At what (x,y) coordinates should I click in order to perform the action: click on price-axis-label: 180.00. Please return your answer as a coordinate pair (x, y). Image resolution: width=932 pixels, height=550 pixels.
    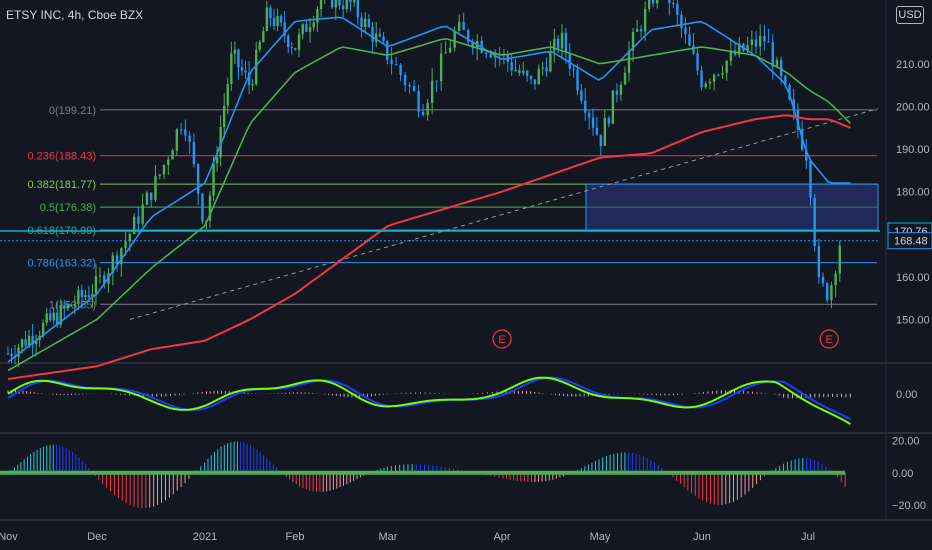
    Looking at the image, I should click on (913, 193).